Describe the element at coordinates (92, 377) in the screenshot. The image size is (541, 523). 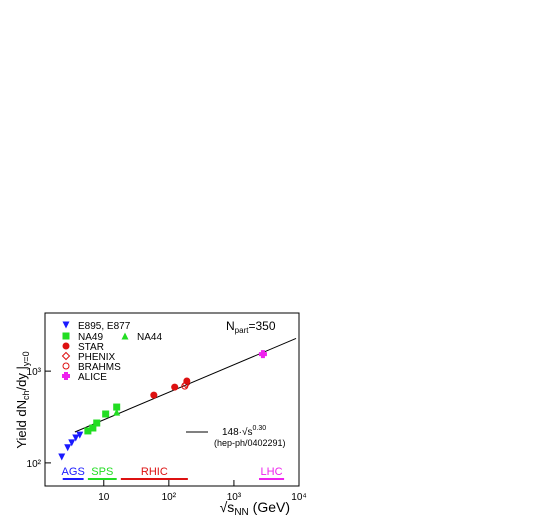
I see `legend-label: ALICE` at that location.